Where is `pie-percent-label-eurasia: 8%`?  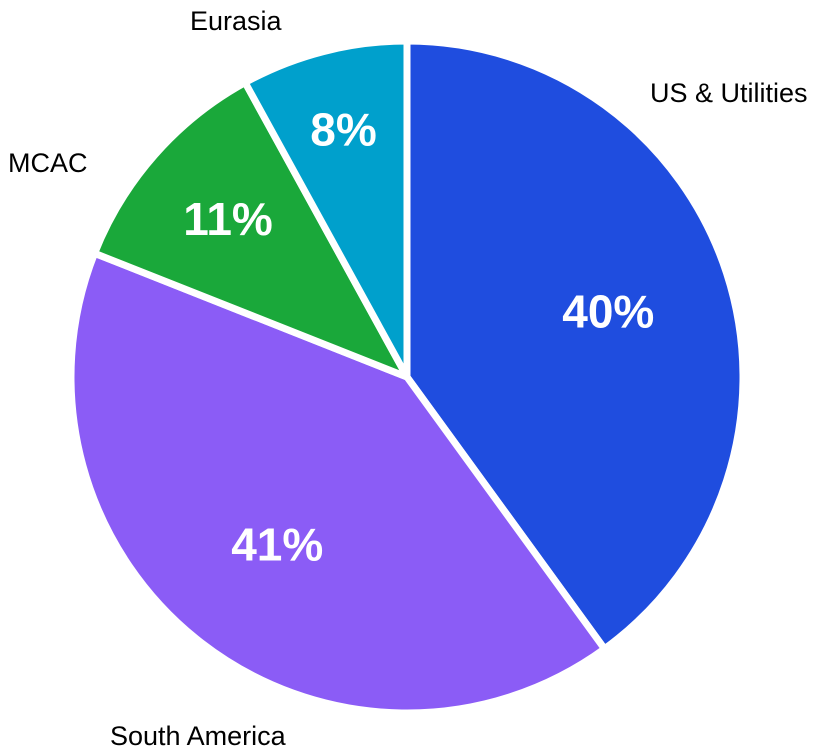 pie-percent-label-eurasia: 8% is located at coordinates (343, 130).